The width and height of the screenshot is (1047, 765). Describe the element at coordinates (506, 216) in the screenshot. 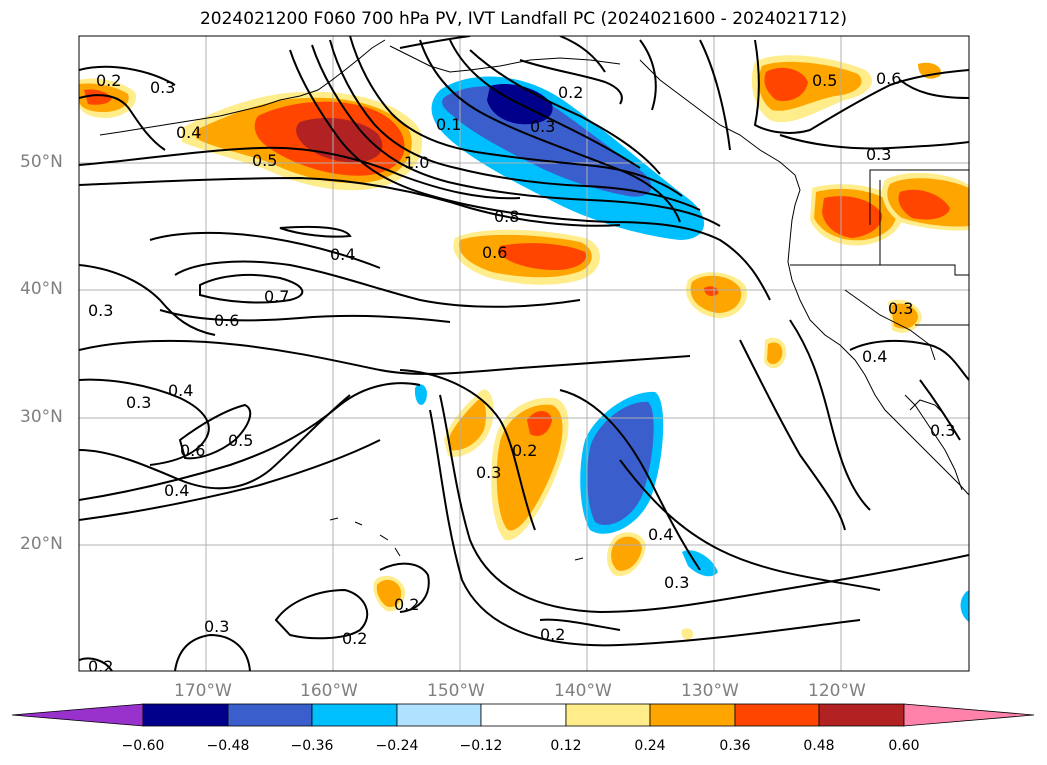

I see `contour-label: 0.8` at that location.